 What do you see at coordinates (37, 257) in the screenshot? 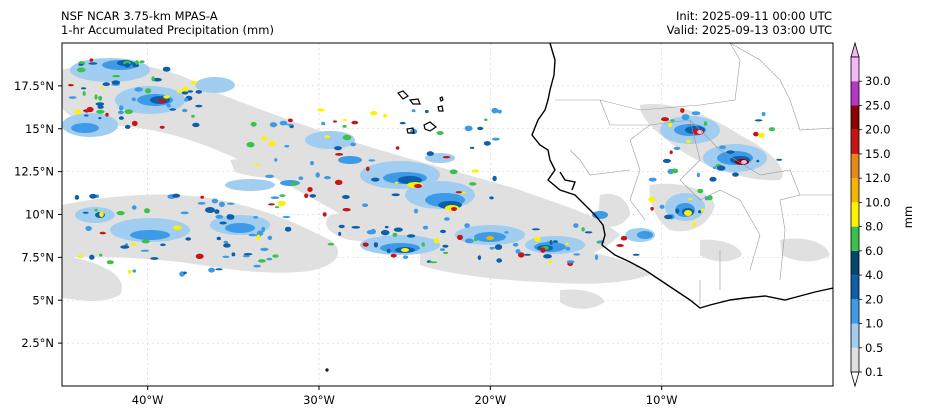
I see `lat-tick-label: 7.5°N` at bounding box center [37, 257].